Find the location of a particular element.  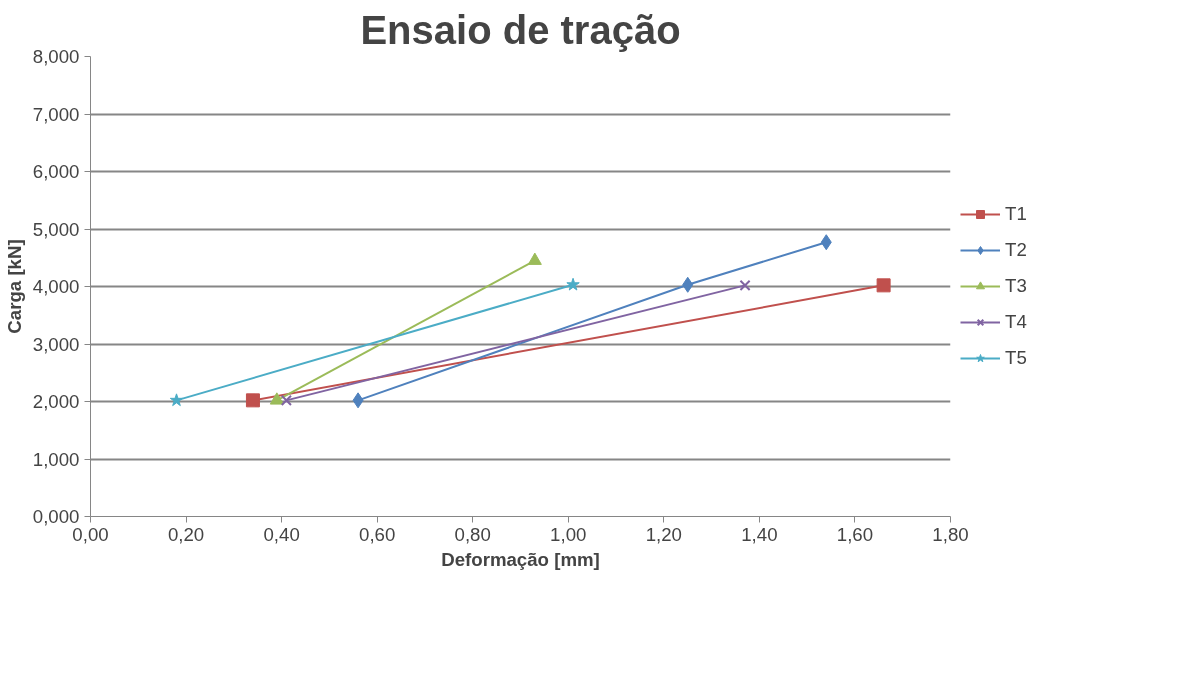

y-axis-title: Carga [kN] is located at coordinates (14, 286).